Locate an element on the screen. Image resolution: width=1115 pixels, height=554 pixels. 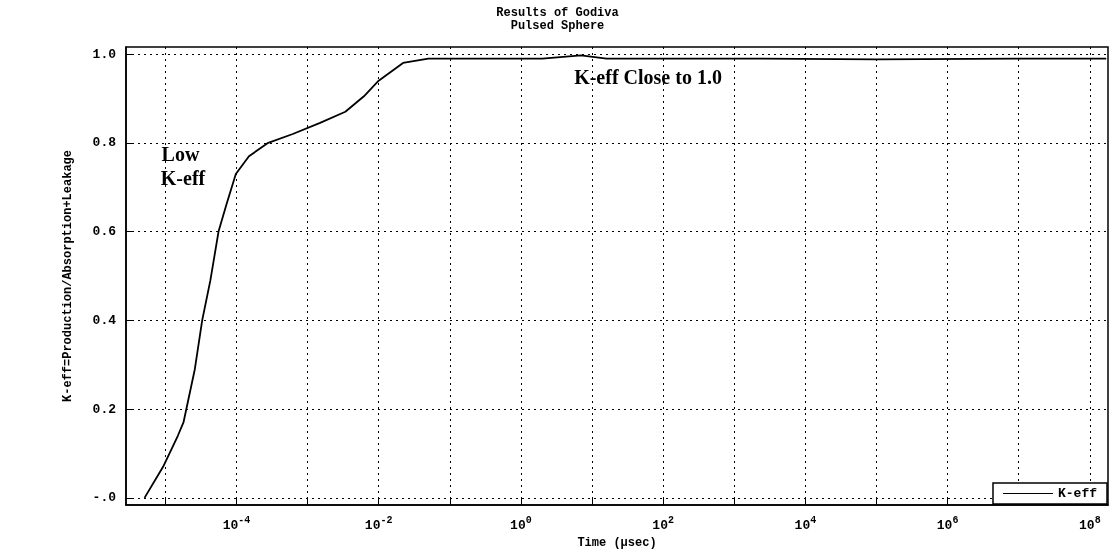
annotation: Low K-eff is located at coordinates (183, 166).